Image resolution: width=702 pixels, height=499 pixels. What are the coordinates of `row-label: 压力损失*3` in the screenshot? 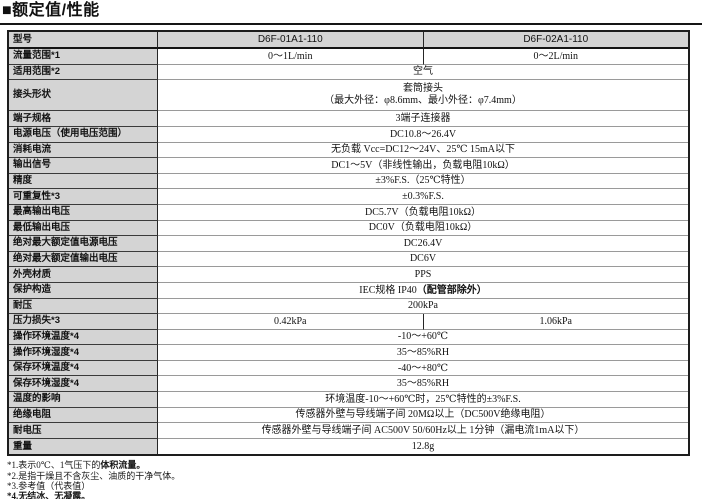 It's located at (83, 322).